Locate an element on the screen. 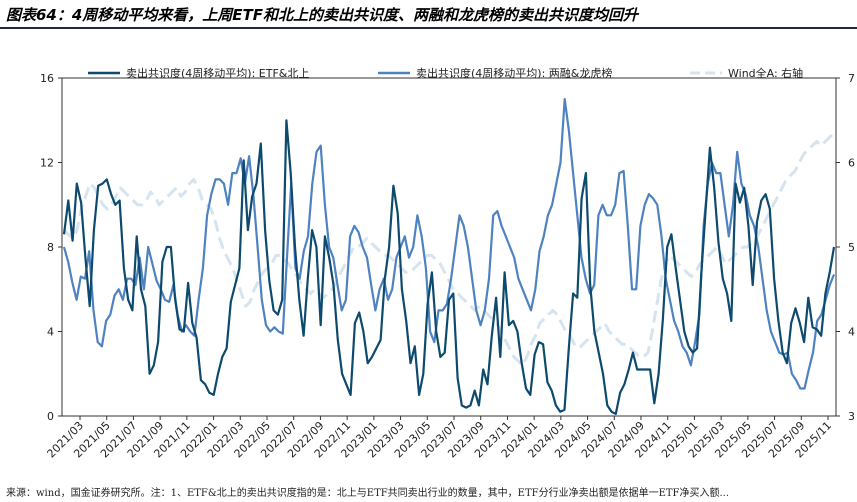 The height and width of the screenshot is (502, 857). legend-label-1: 卖出共识度(4周移动平均): 两融&龙虎榜 is located at coordinates (514, 73).